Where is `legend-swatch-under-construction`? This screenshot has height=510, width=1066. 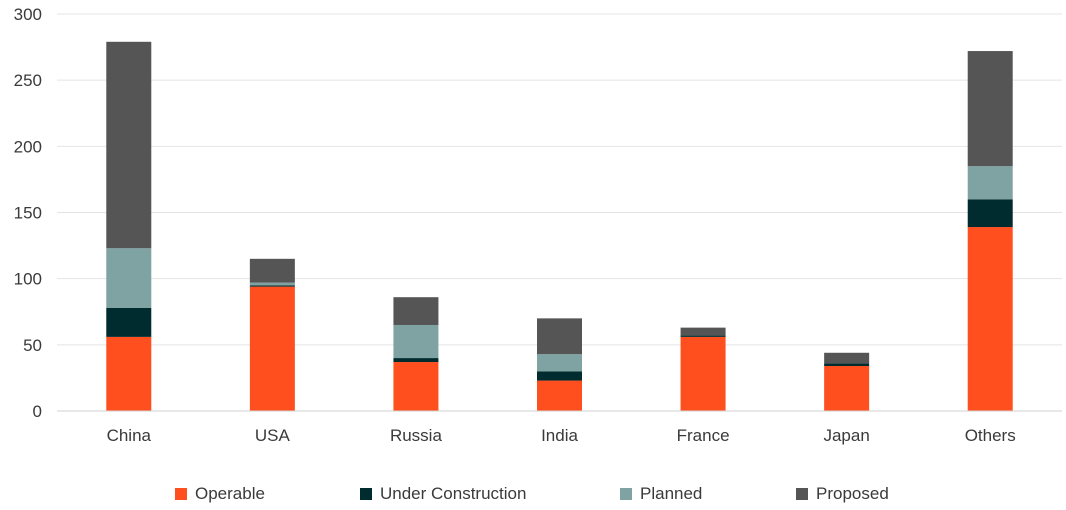 legend-swatch-under-construction is located at coordinates (366, 494).